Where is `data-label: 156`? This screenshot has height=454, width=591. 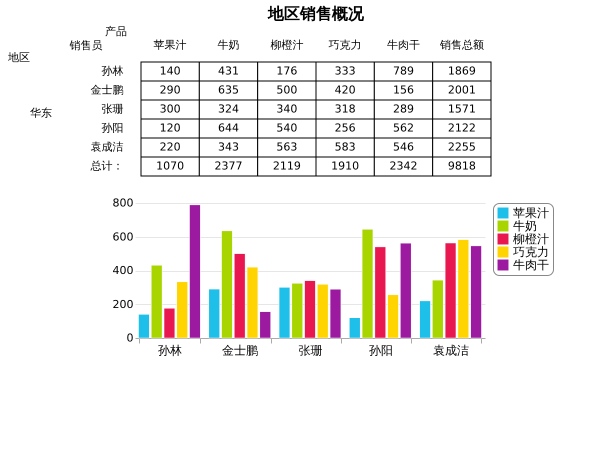
data-label: 156 is located at coordinates (403, 90).